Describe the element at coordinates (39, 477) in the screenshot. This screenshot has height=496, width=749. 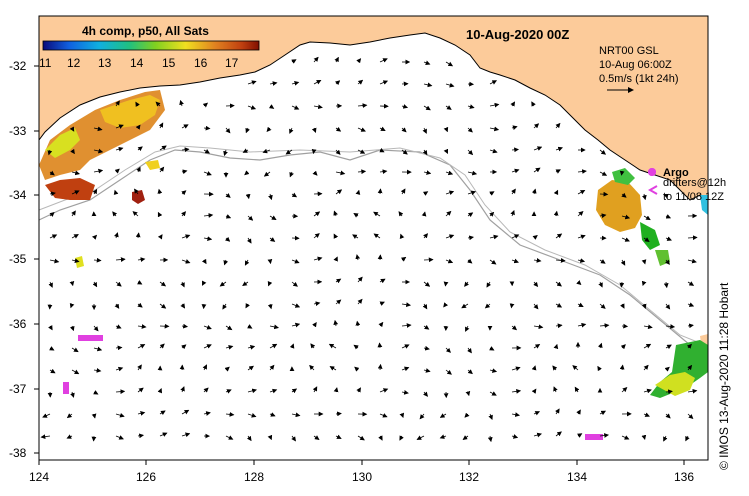
I see `x-tick-label: 124` at that location.